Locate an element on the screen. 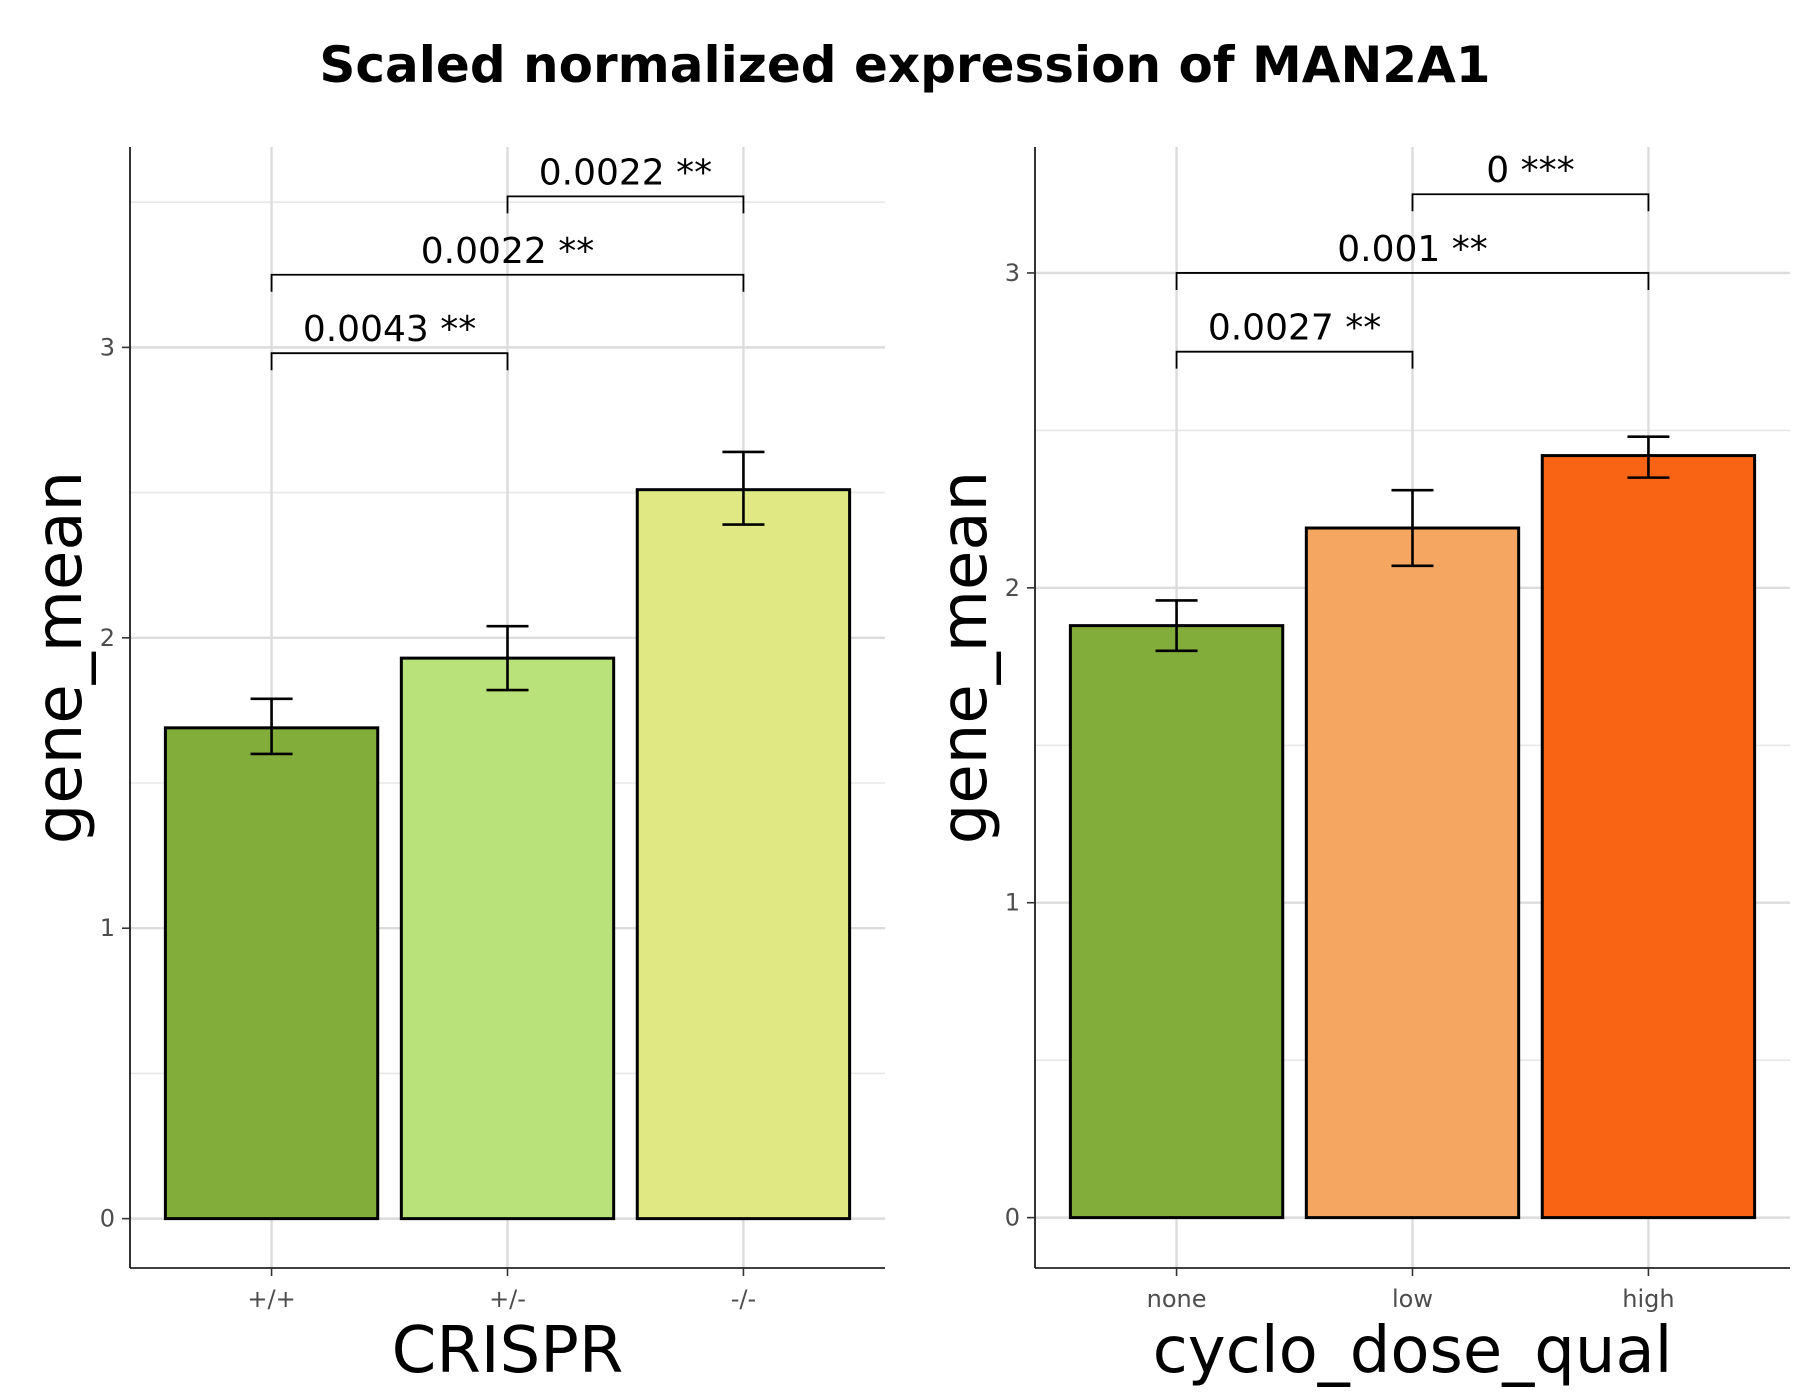 This screenshot has height=1400, width=1800. significance-label: 0.001 ** is located at coordinates (1412, 249).